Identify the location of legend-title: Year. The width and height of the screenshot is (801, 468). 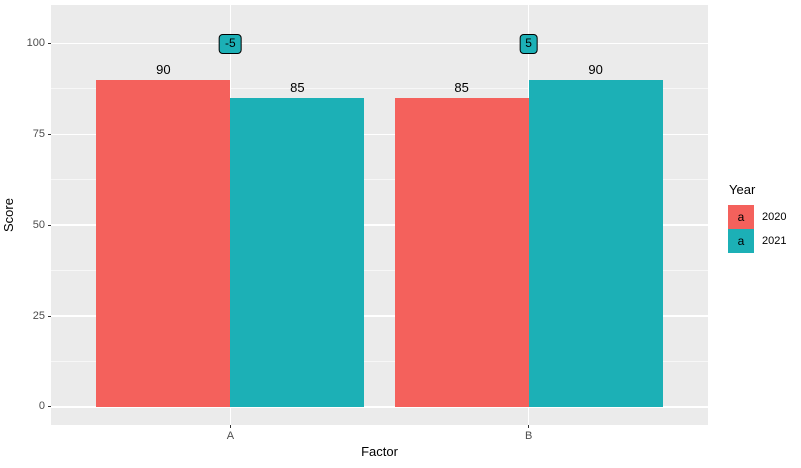
(742, 189).